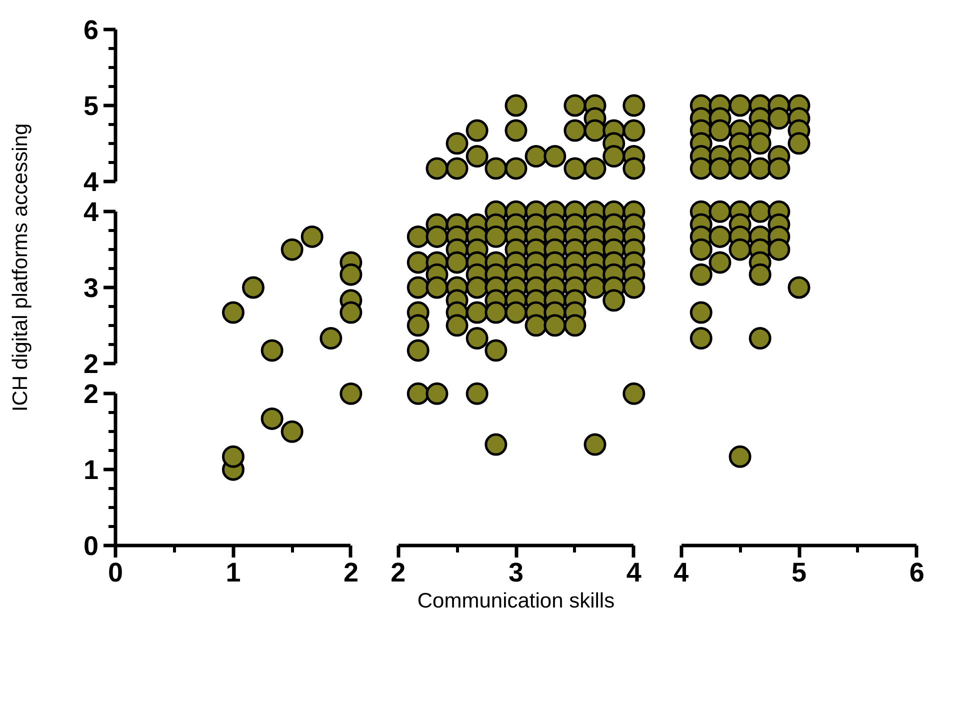 The width and height of the screenshot is (972, 713). I want to click on x-tick-label: 6, so click(916, 573).